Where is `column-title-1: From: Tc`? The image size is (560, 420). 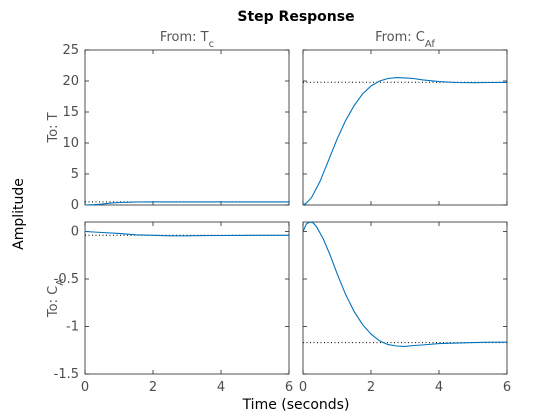 column-title-1: From: Tc is located at coordinates (187, 40).